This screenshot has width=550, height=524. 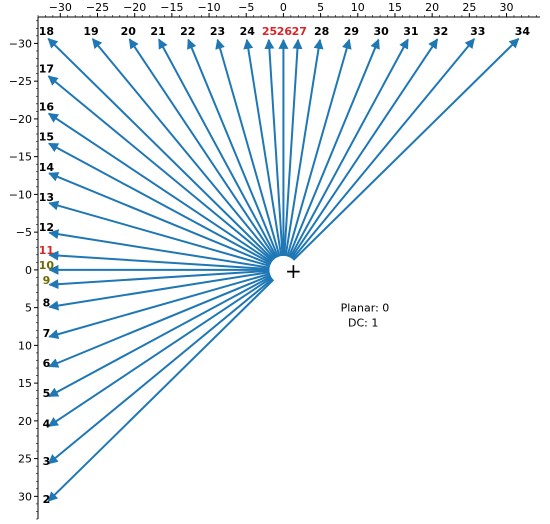 I want to click on node-label-4: 4, so click(x=47, y=423).